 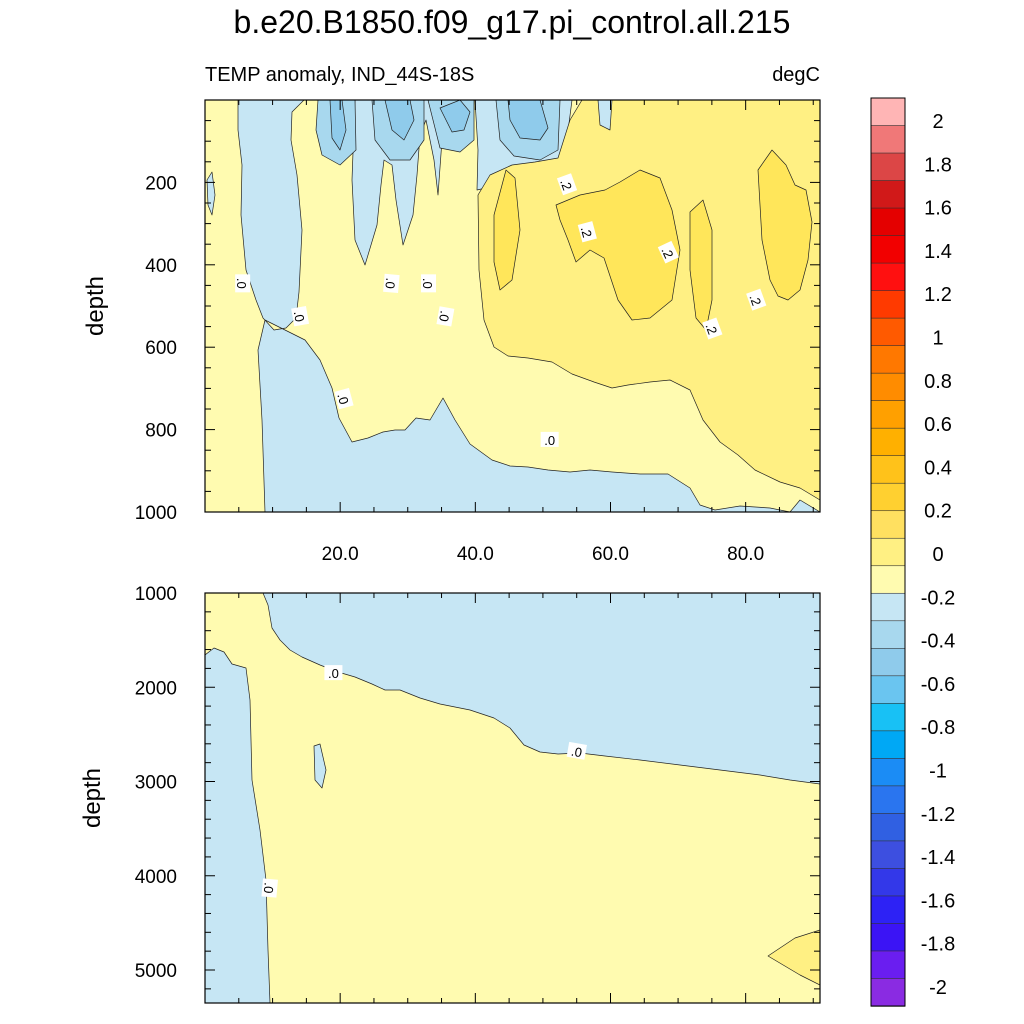 What do you see at coordinates (938, 772) in the screenshot?
I see `colorbar-label: -1` at bounding box center [938, 772].